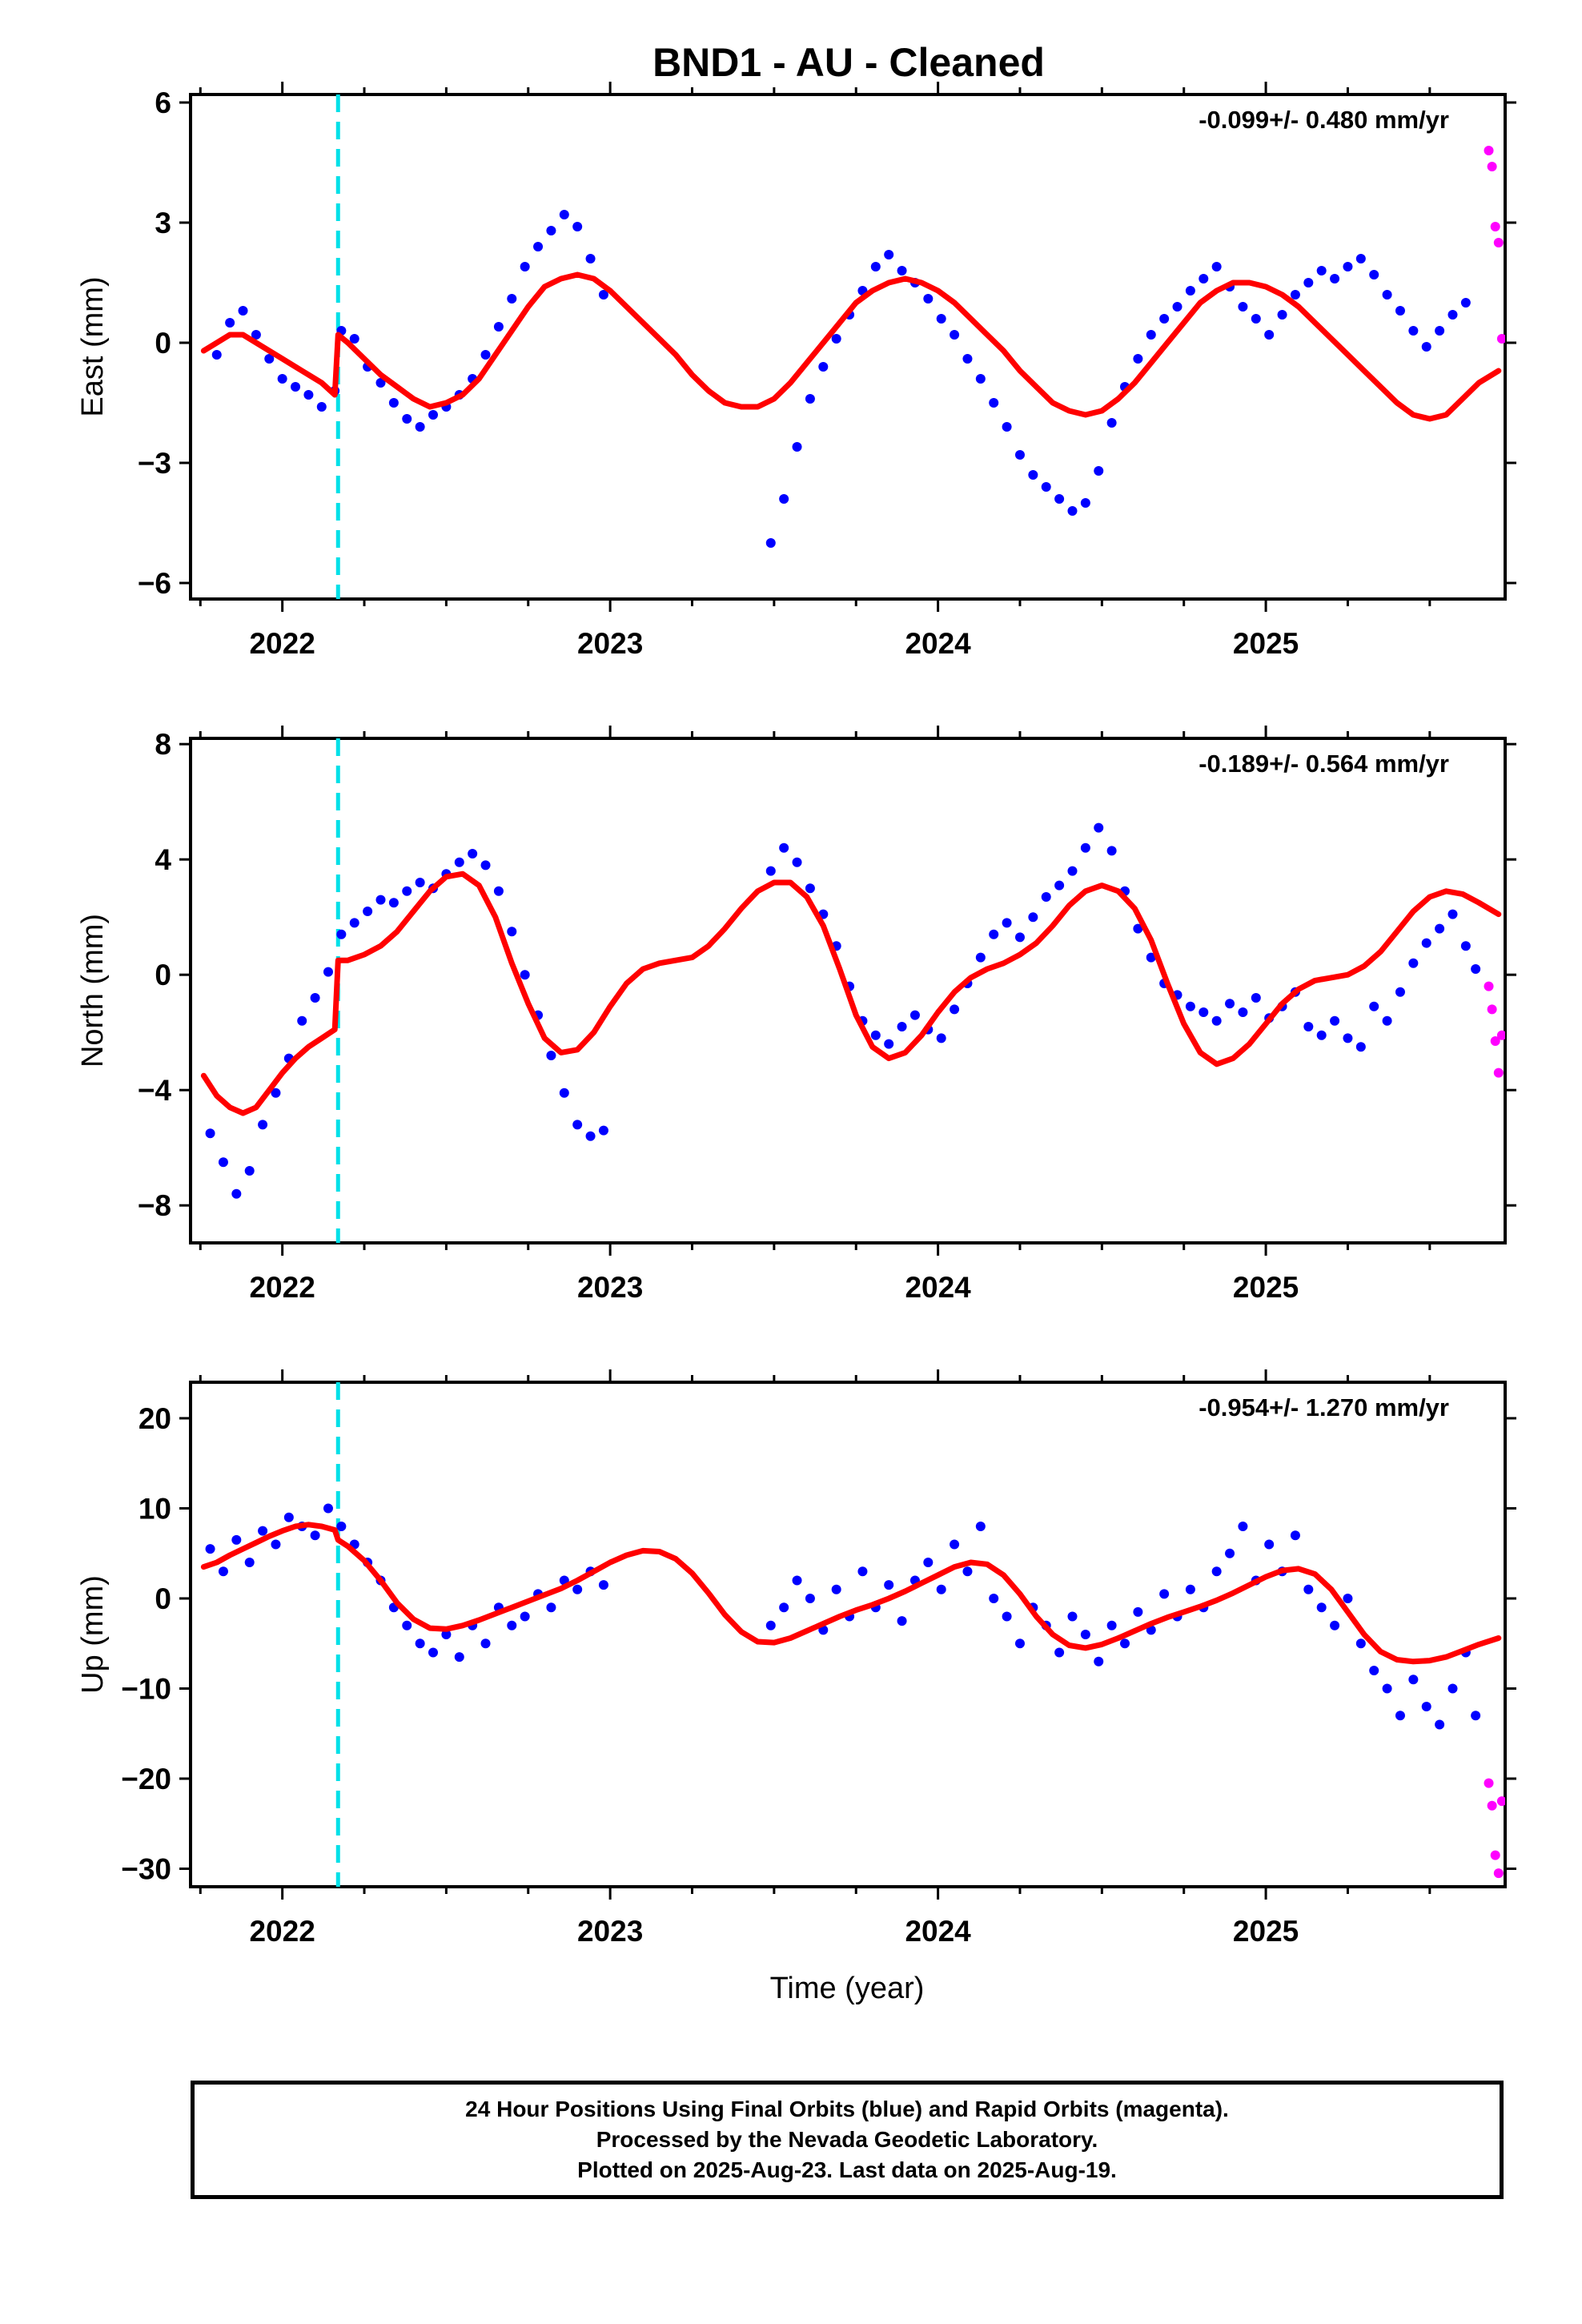 The image size is (1582, 2324). What do you see at coordinates (146, 1689) in the screenshot?
I see `y-tick-label: −10` at bounding box center [146, 1689].